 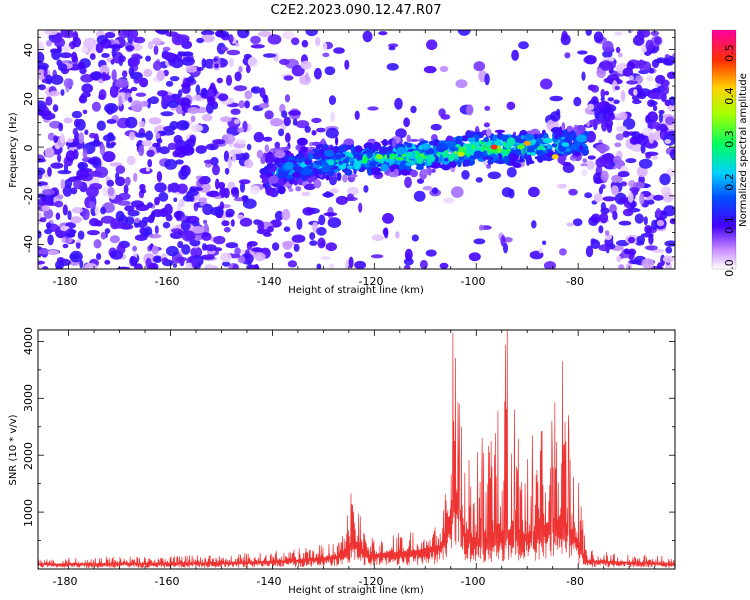 I want to click on chart-title: C2E2.2023.090.12.47.R07, so click(x=355, y=10).